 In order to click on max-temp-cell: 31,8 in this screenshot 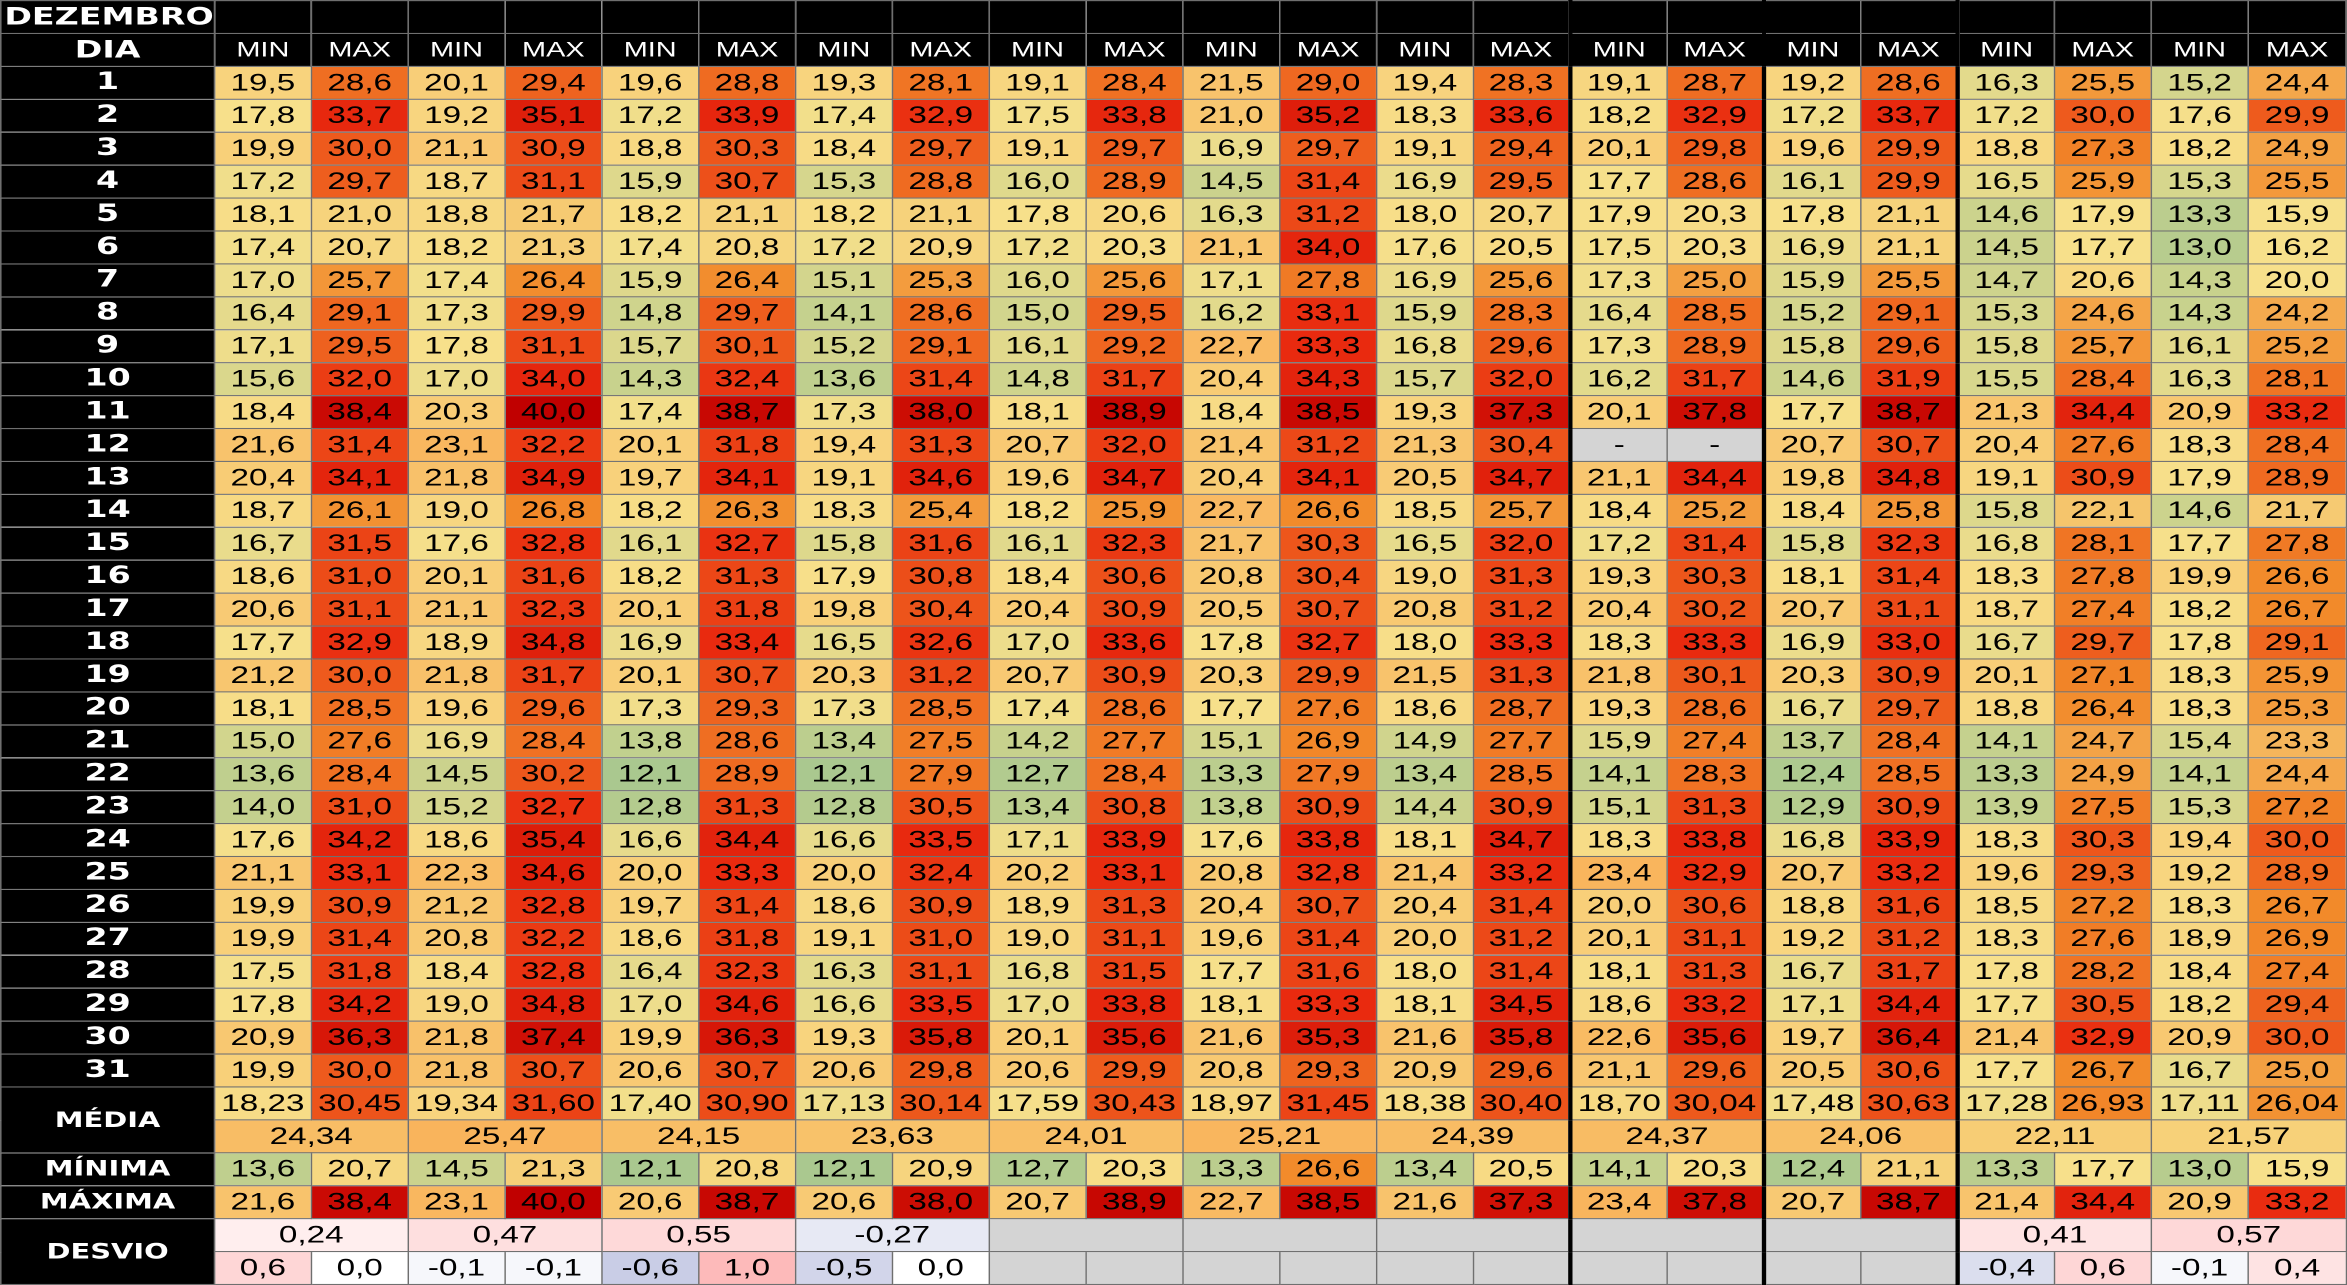, I will do `click(747, 938)`.